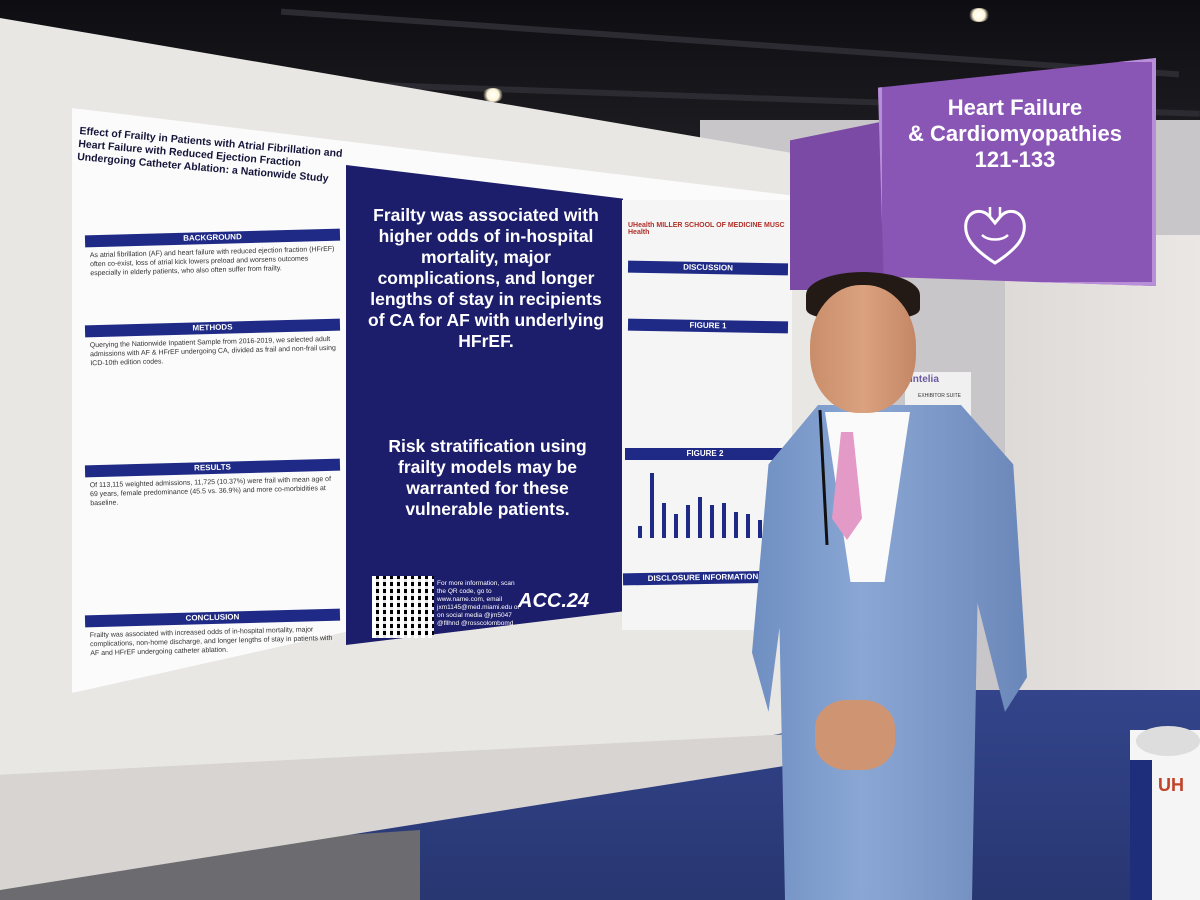  Describe the element at coordinates (1102, 475) in the screenshot. I see `side-wall` at that location.